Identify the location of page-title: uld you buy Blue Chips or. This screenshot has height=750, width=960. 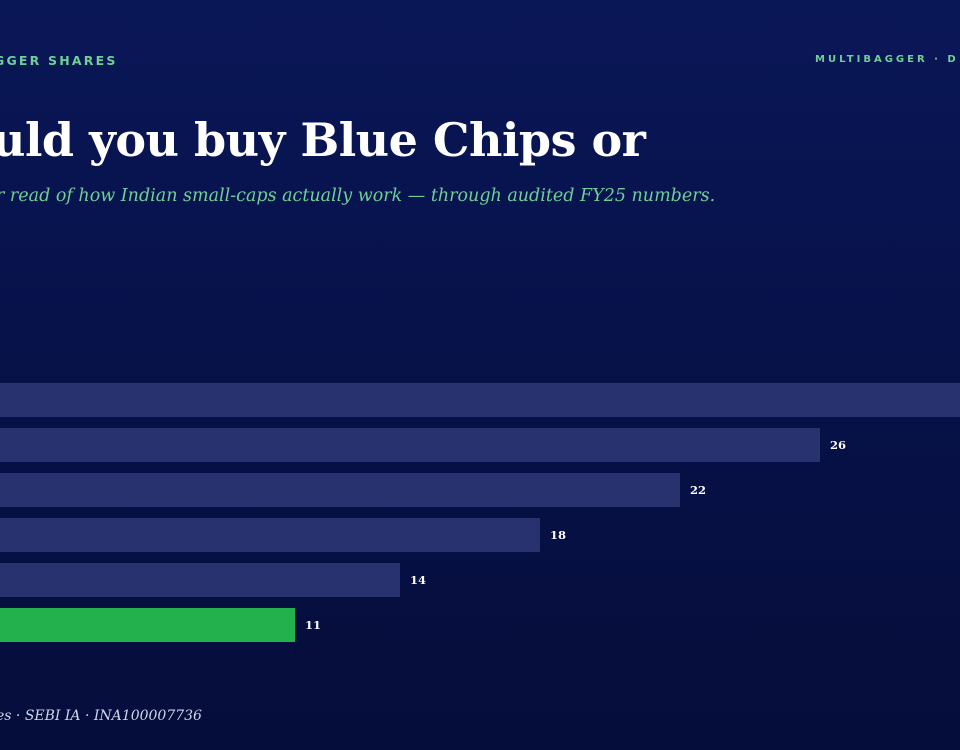
(323, 140).